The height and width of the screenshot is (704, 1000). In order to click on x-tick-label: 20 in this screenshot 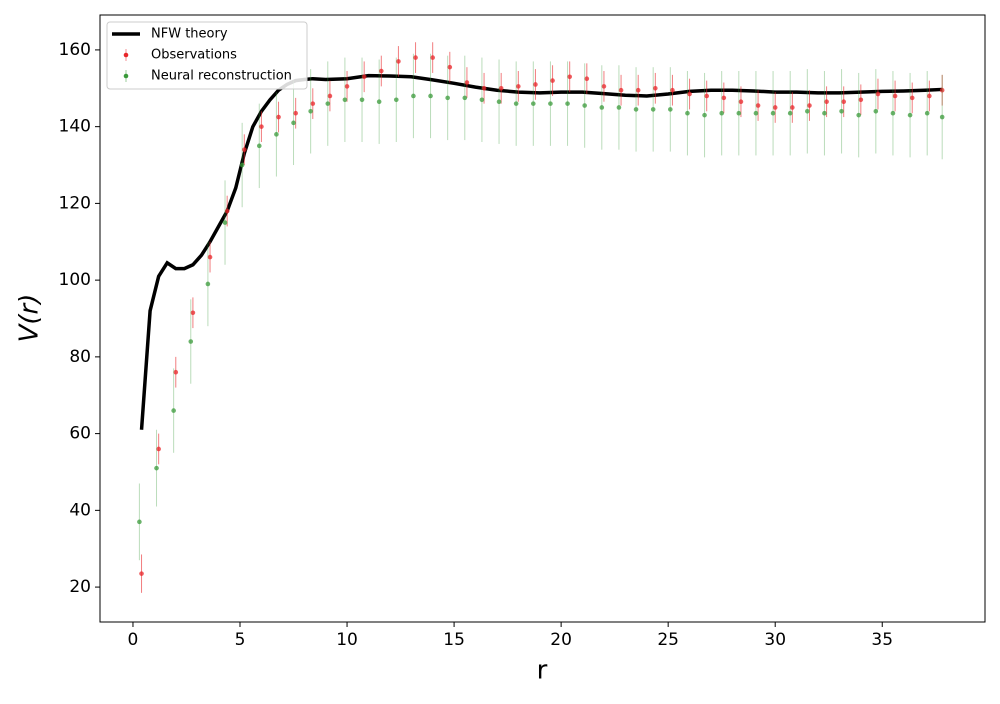, I will do `click(561, 640)`.